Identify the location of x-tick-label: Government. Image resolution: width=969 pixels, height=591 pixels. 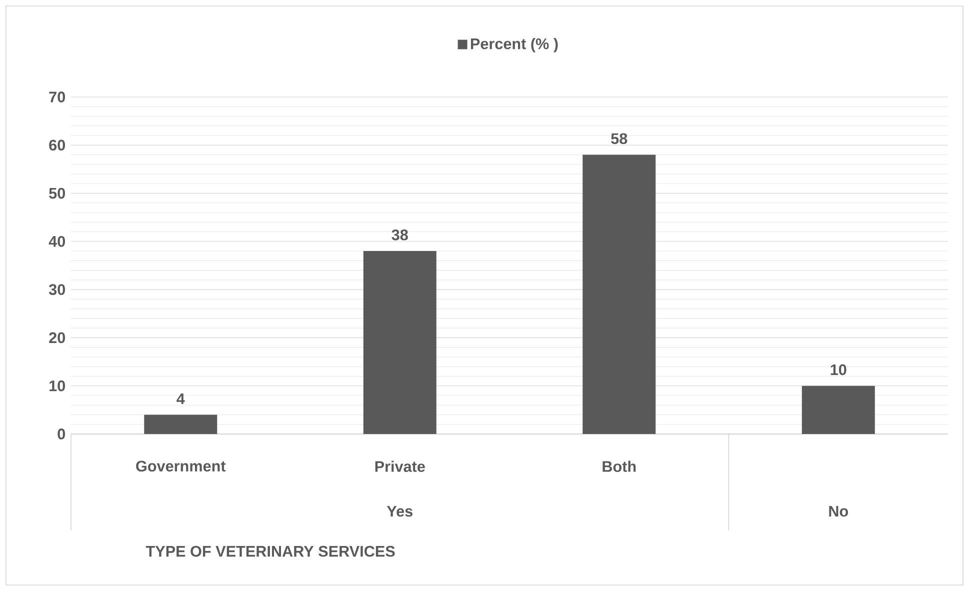
(181, 466).